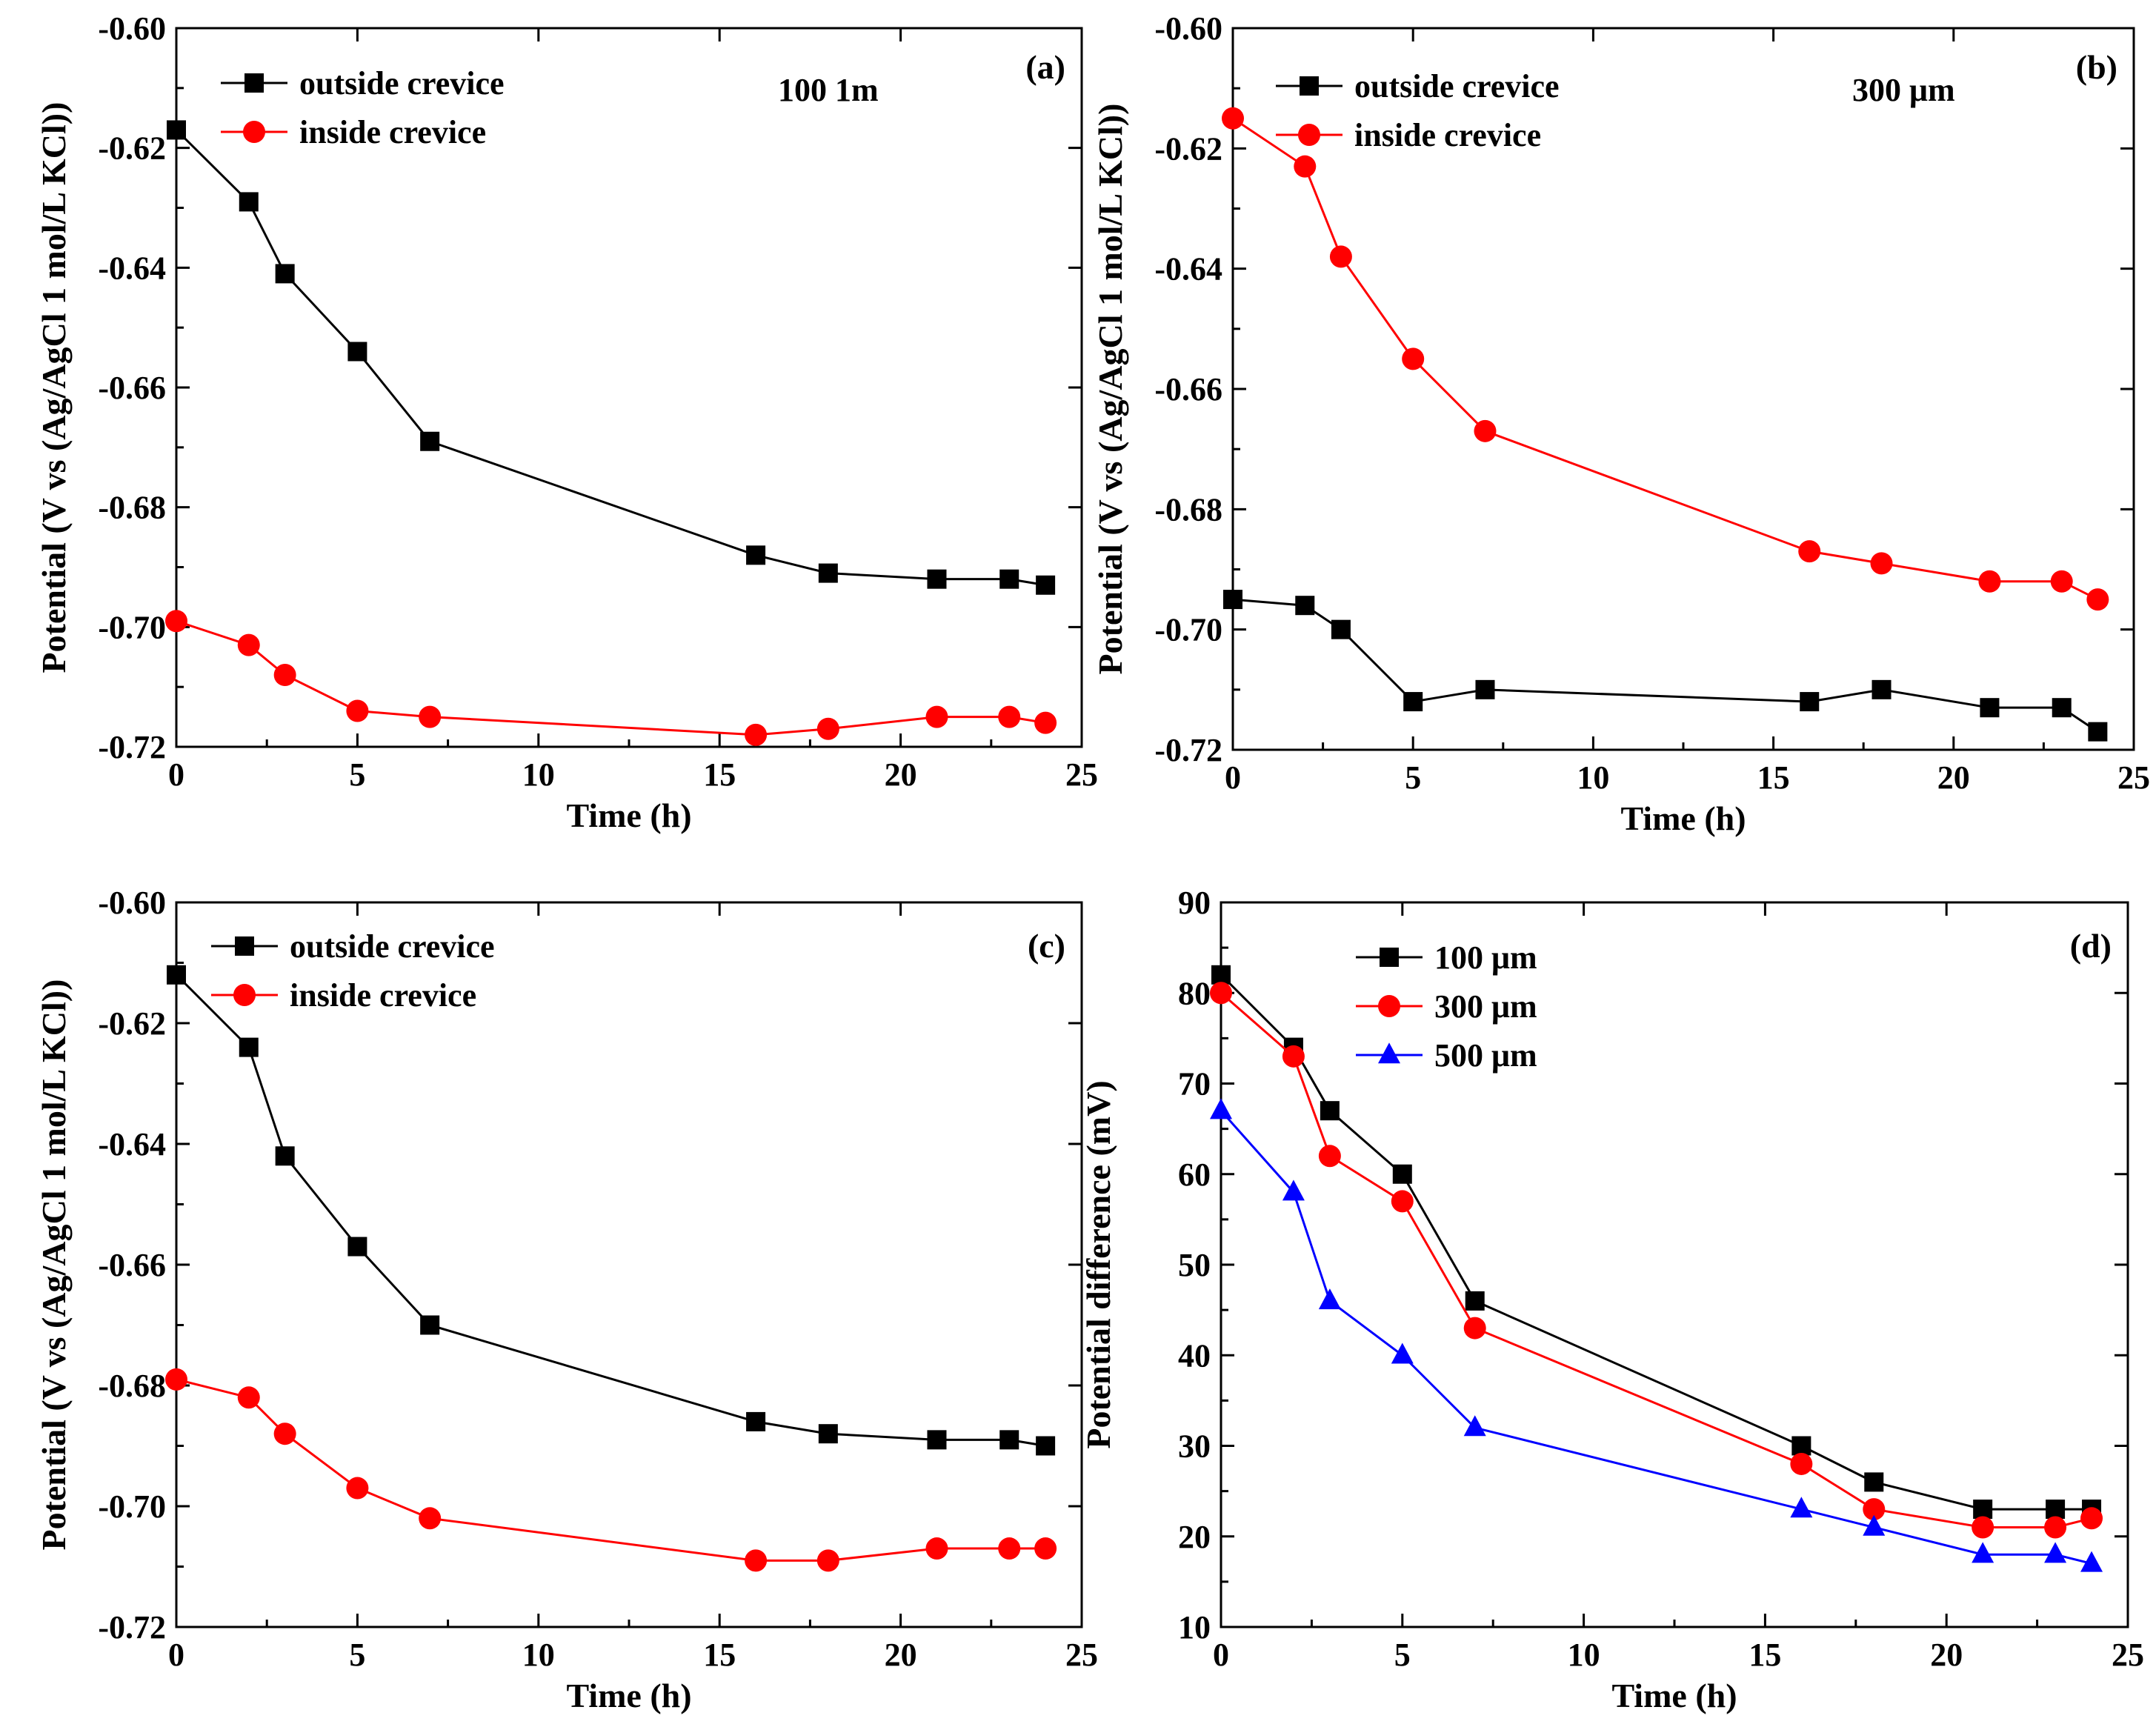 This screenshot has height=1727, width=2156. Describe the element at coordinates (1656, 1335) in the screenshot. I see `series-500-m` at that location.